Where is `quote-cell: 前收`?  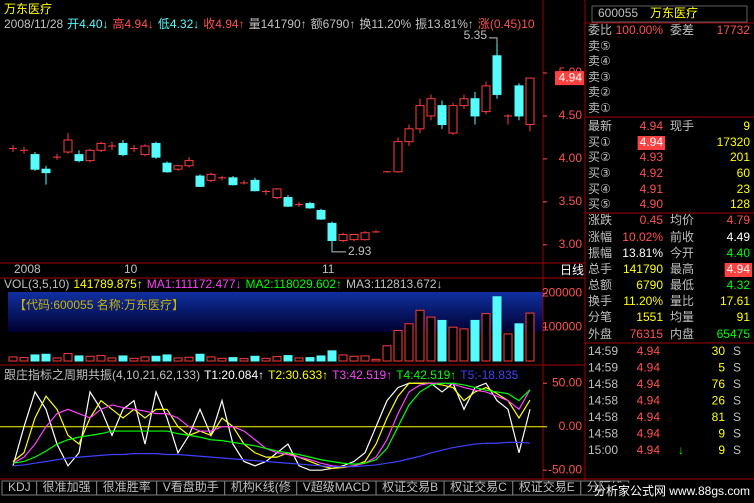 quote-cell: 前收 is located at coordinates (682, 236).